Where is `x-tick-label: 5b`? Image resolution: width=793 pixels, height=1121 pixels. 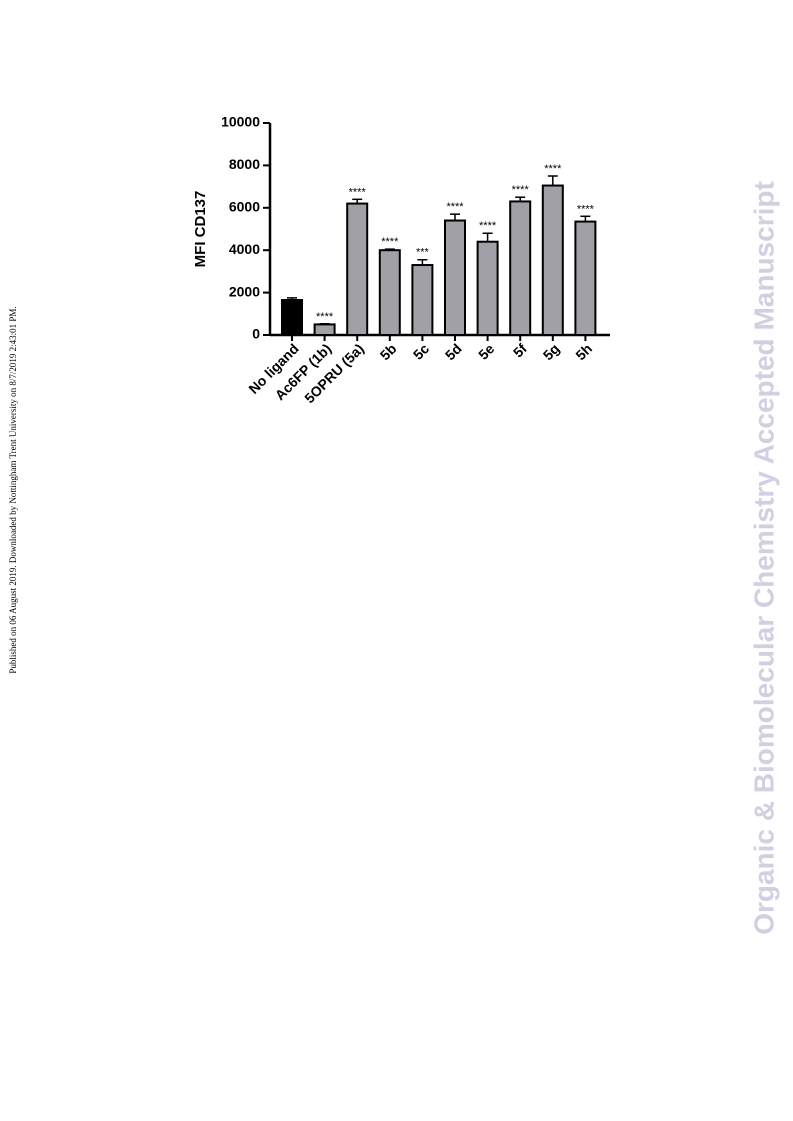 x-tick-label: 5b is located at coordinates (388, 351).